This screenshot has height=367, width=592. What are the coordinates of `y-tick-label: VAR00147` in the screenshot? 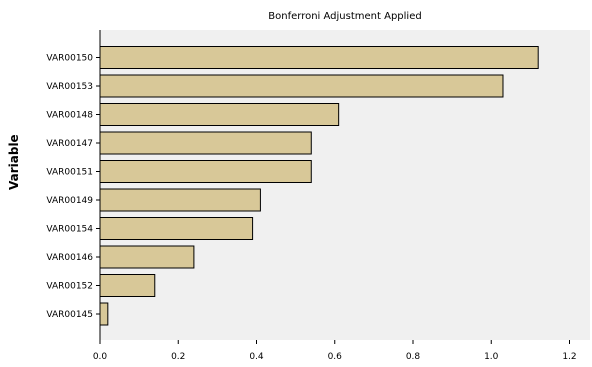 It's located at (69, 144).